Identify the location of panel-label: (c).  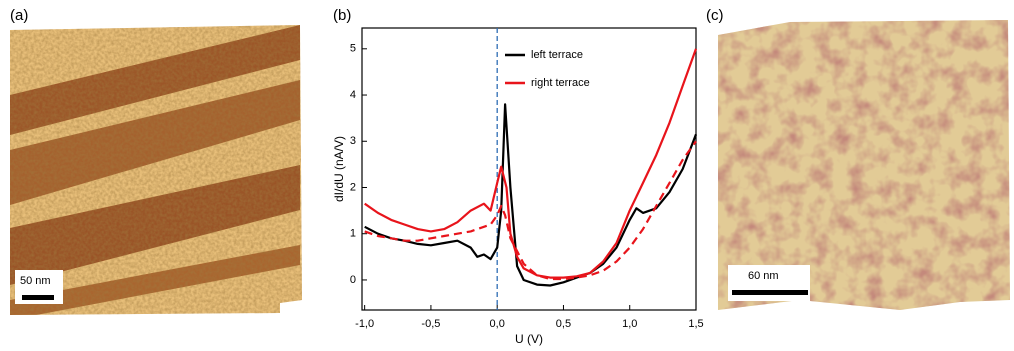
(715, 15).